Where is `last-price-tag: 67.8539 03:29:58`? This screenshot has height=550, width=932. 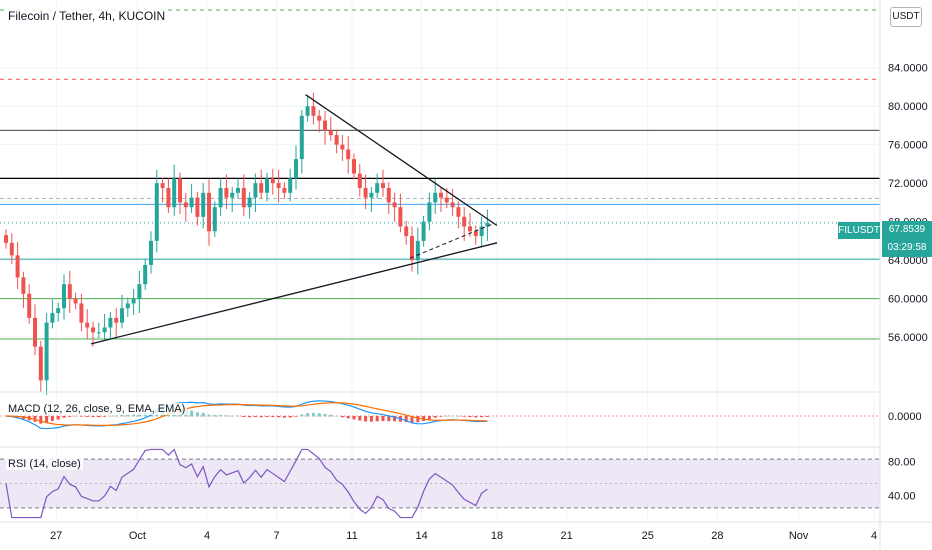 last-price-tag: 67.8539 03:29:58 is located at coordinates (907, 239).